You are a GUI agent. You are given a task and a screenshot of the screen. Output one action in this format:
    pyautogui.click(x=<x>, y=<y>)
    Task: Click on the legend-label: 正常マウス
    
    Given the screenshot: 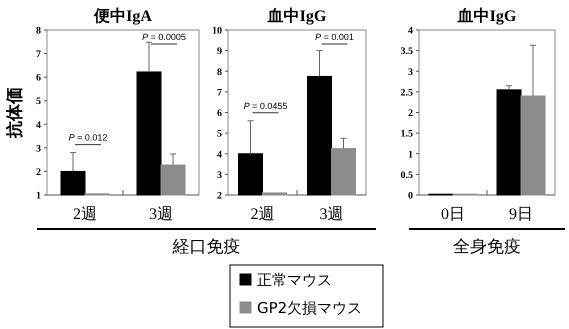 What is the action you would take?
    pyautogui.click(x=294, y=280)
    